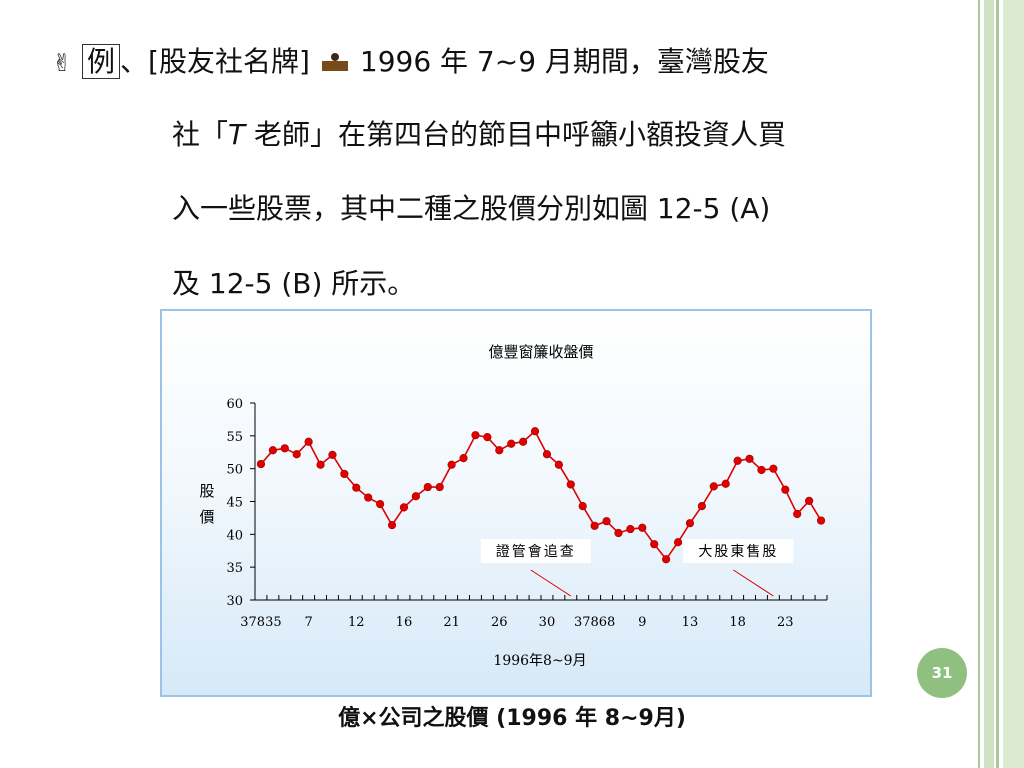 This screenshot has width=1024, height=768. I want to click on y-tick-label: 30, so click(234, 601).